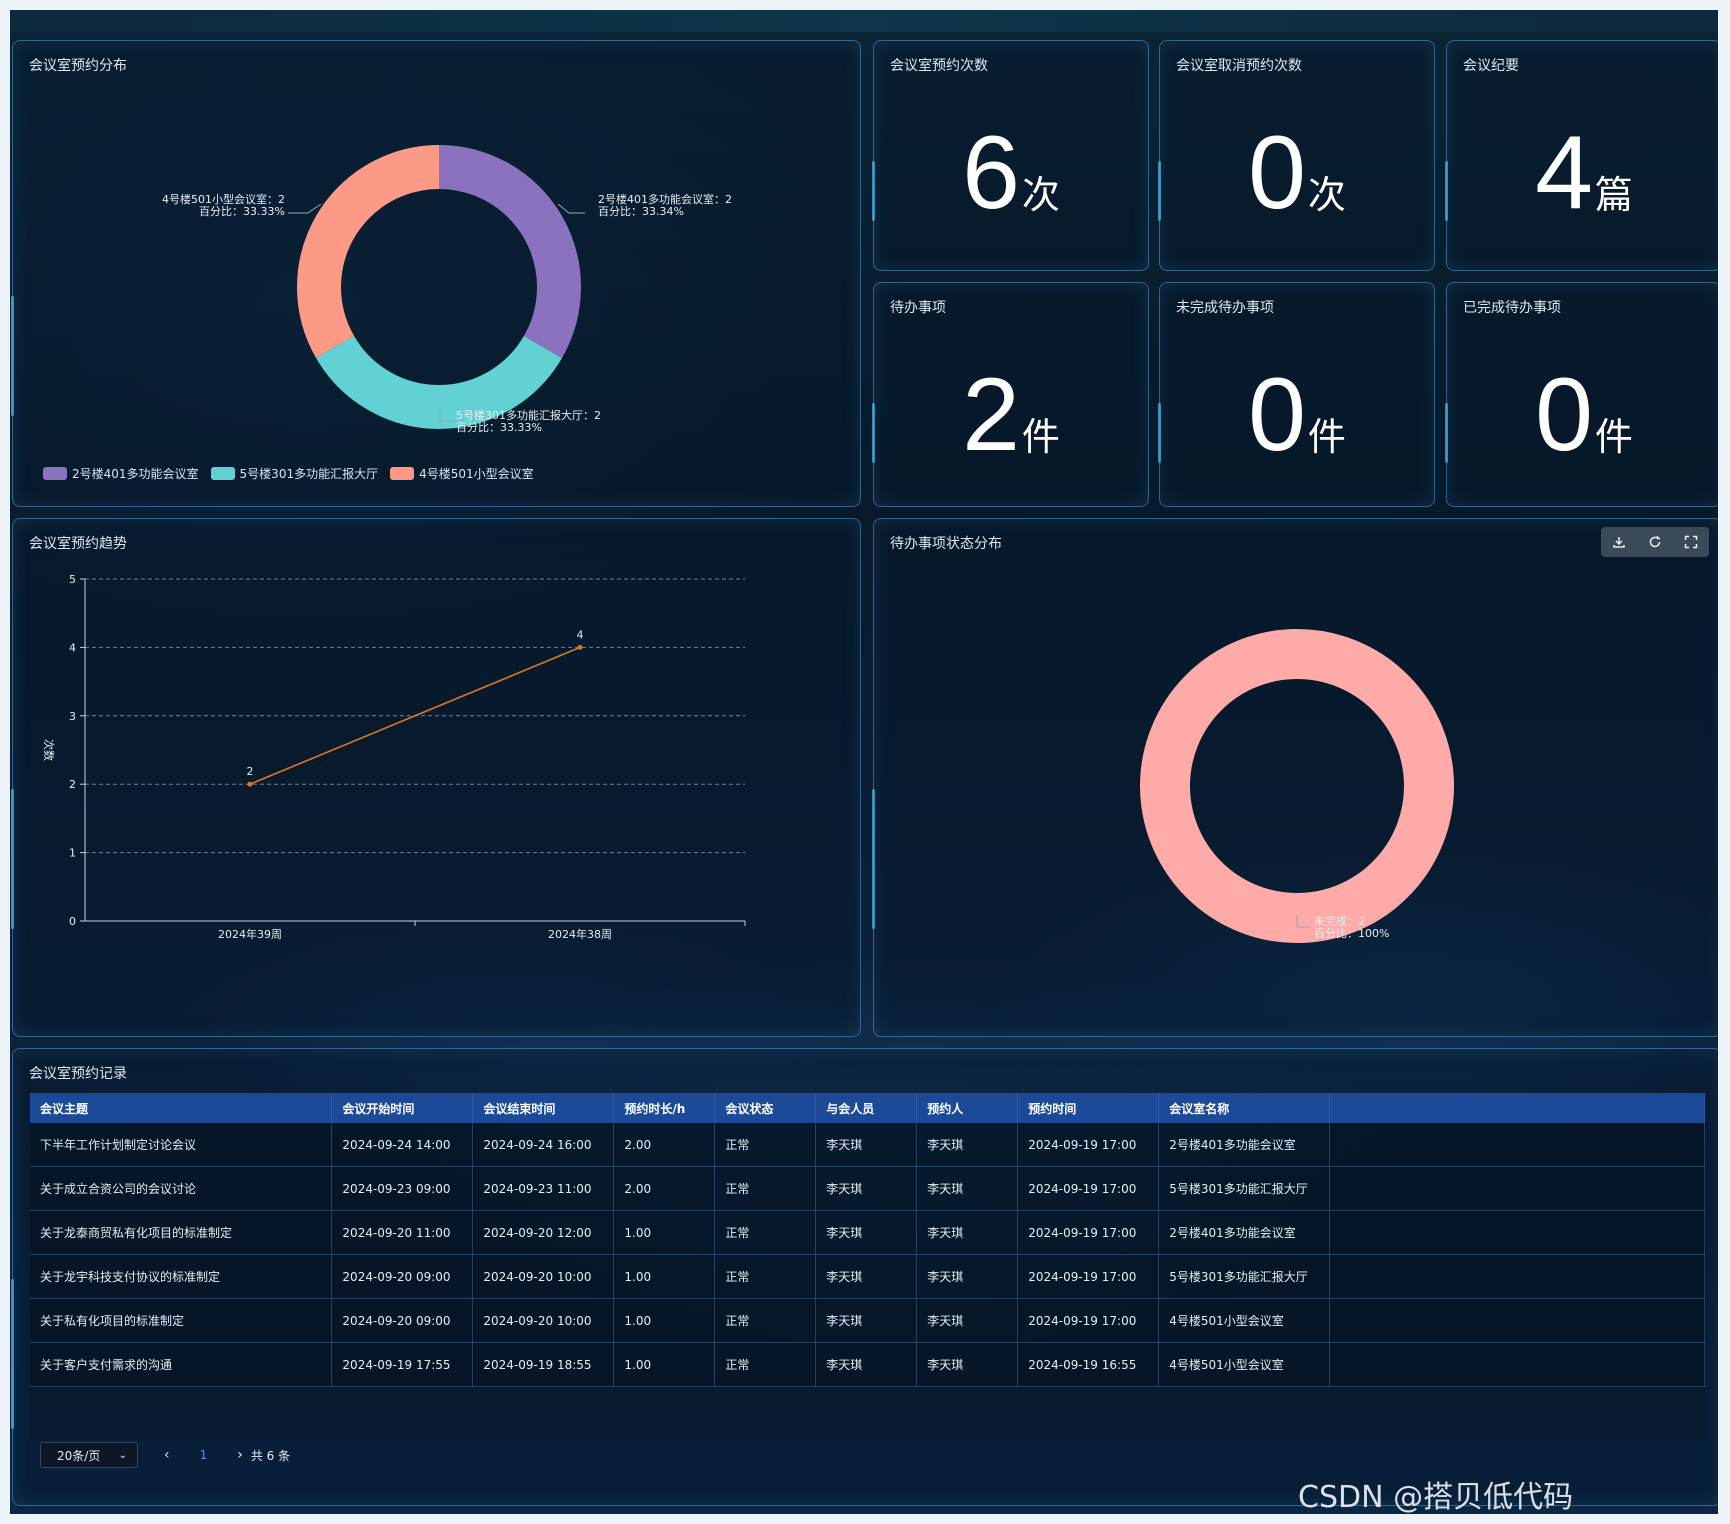  What do you see at coordinates (1512, 308) in the screenshot?
I see `stat-title: 已完成待办事项` at bounding box center [1512, 308].